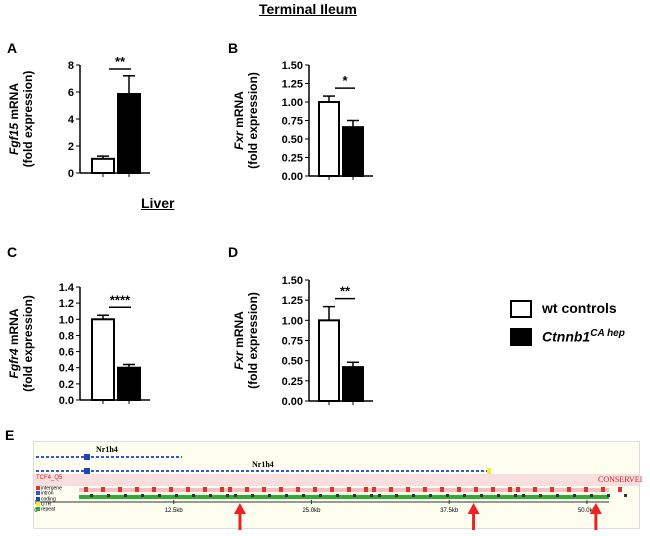  What do you see at coordinates (344, 490) in the screenshot?
I see `intergene-band` at bounding box center [344, 490].